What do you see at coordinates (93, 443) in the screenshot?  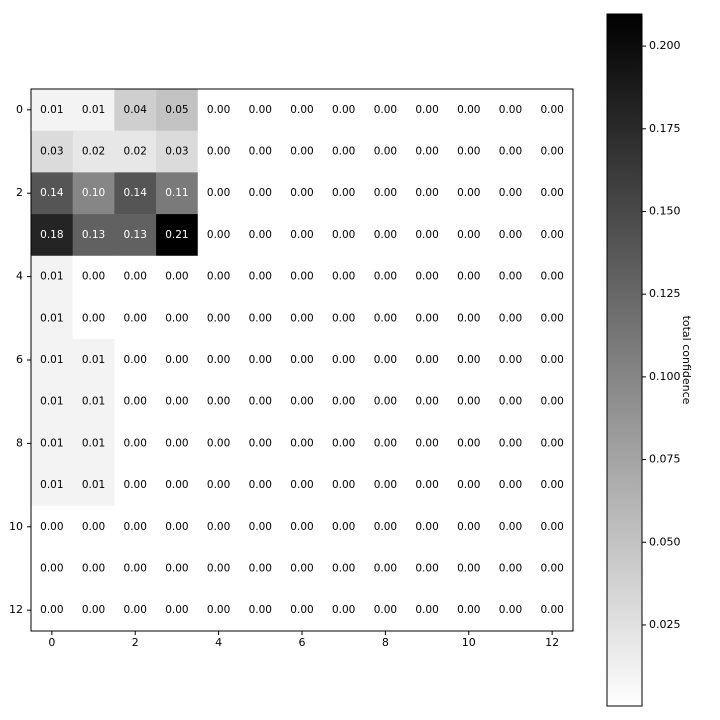 I see `cell-label: 0.01` at bounding box center [93, 443].